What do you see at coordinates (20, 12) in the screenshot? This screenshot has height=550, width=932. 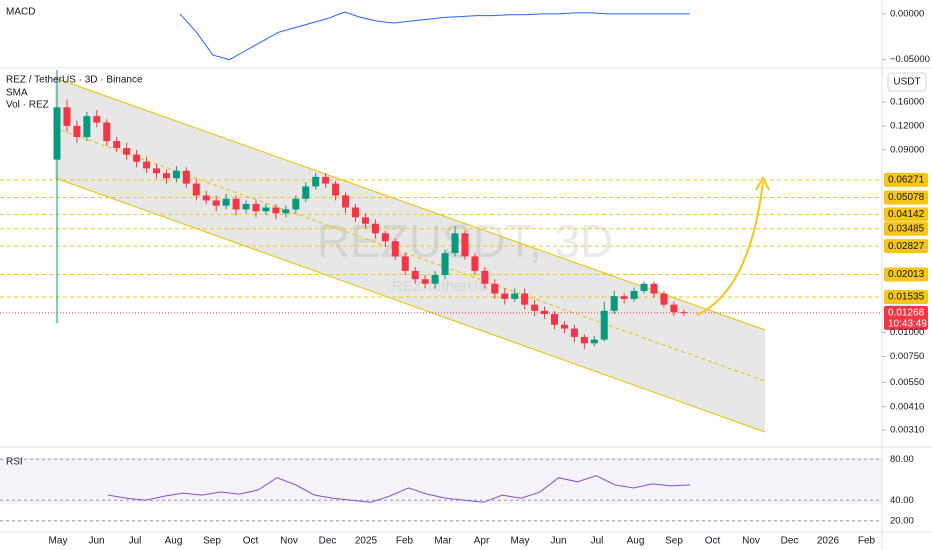 I see `macd-label: MACD` at bounding box center [20, 12].